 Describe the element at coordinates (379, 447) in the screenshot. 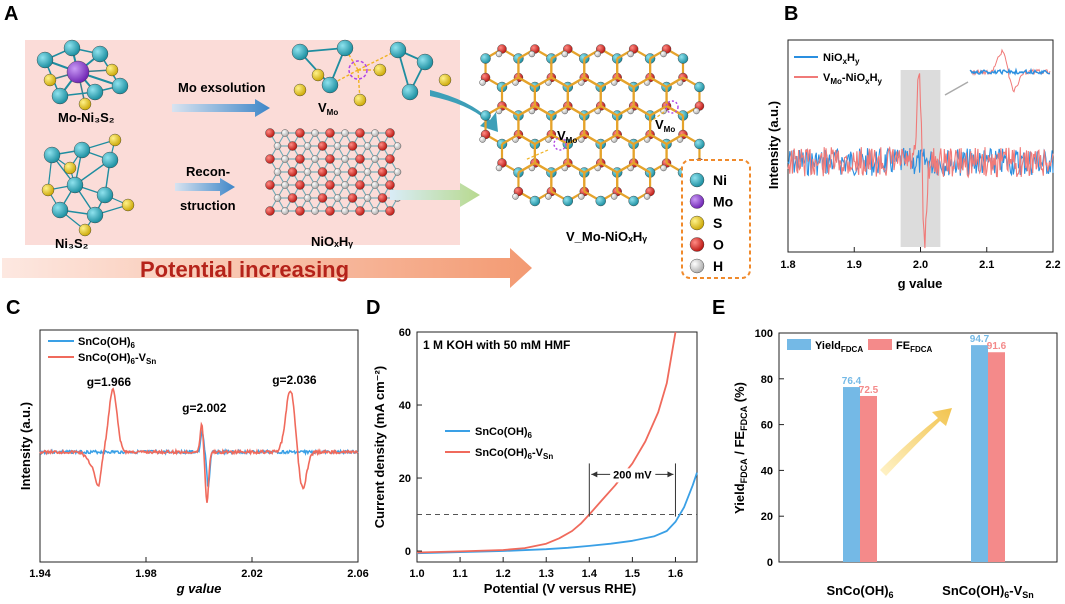

I see `panel-d-ylabel: Current density (mA cm⁻²)` at that location.